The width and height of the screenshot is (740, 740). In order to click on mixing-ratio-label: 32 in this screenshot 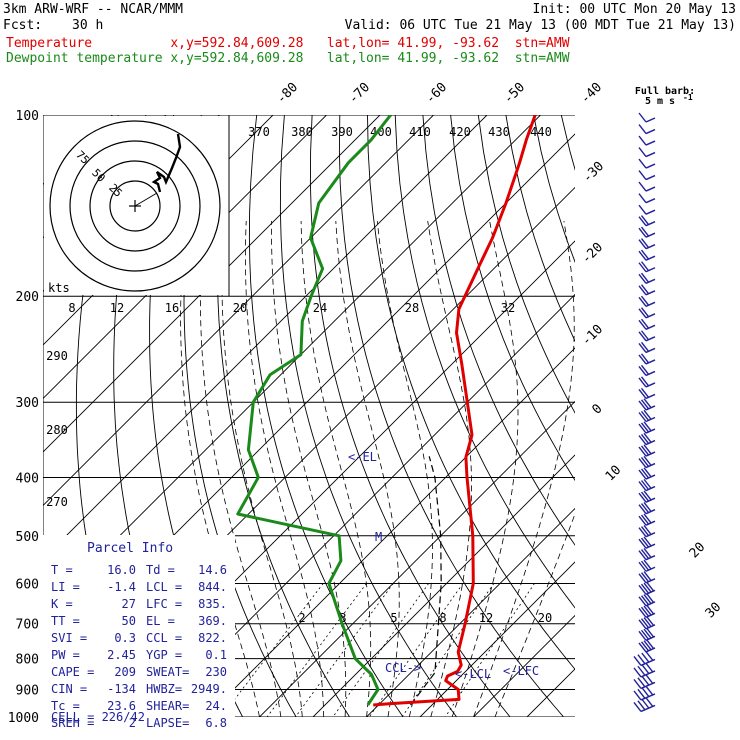, I will do `click(508, 308)`.